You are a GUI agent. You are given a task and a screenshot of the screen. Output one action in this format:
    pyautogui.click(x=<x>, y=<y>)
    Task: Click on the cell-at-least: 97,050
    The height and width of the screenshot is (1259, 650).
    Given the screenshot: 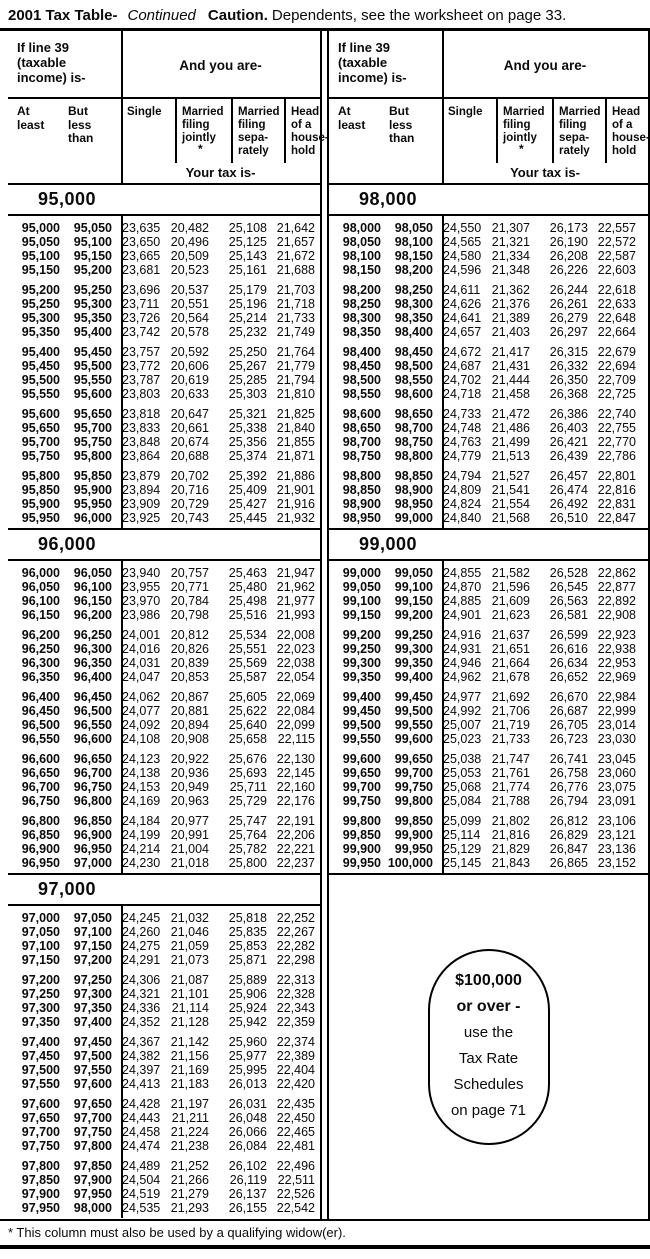 What is the action you would take?
    pyautogui.click(x=40, y=932)
    